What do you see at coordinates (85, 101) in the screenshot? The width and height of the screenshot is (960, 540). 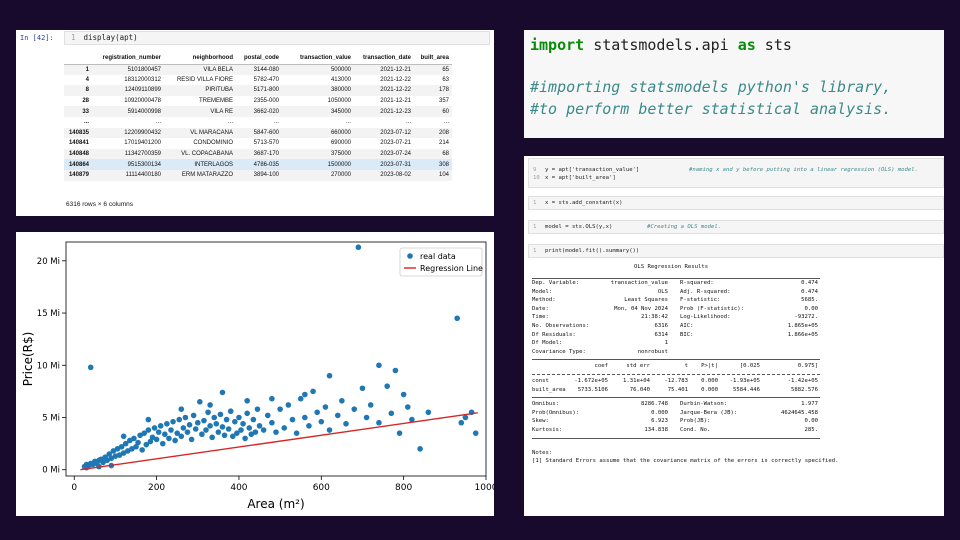 I see `row-index: 28` at bounding box center [85, 101].